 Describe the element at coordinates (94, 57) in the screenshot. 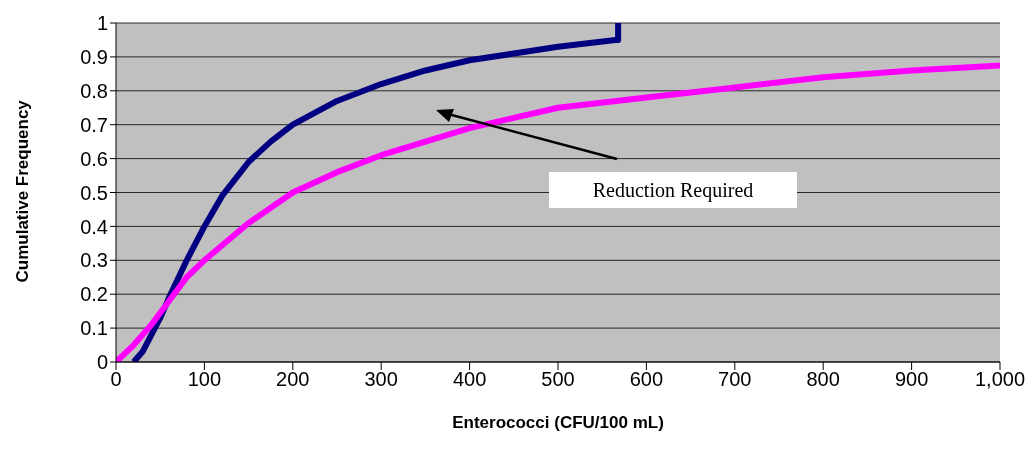

I see `y-tick-label: 0.9` at that location.